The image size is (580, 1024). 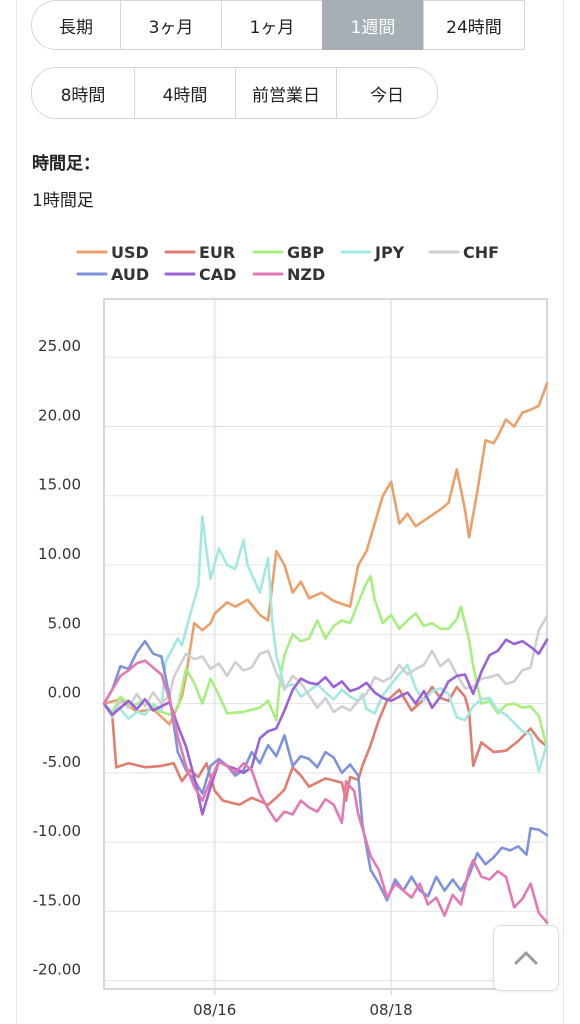 What do you see at coordinates (563, 512) in the screenshot?
I see `right-border` at bounding box center [563, 512].